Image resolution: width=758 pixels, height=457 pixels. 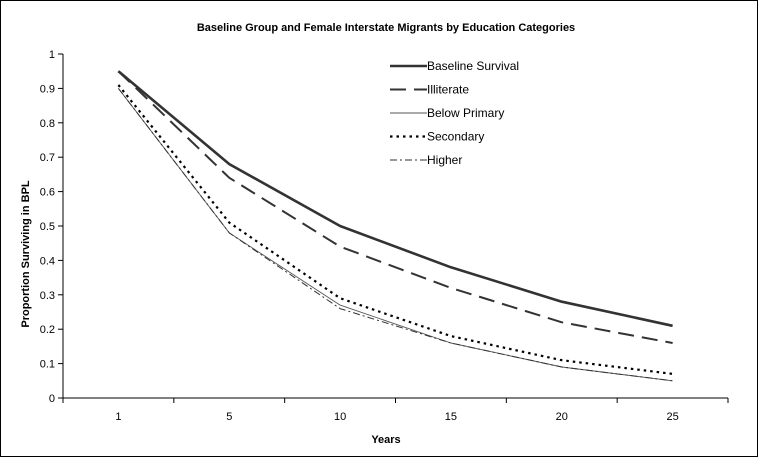 I want to click on x-tick-label: 20, so click(x=562, y=417).